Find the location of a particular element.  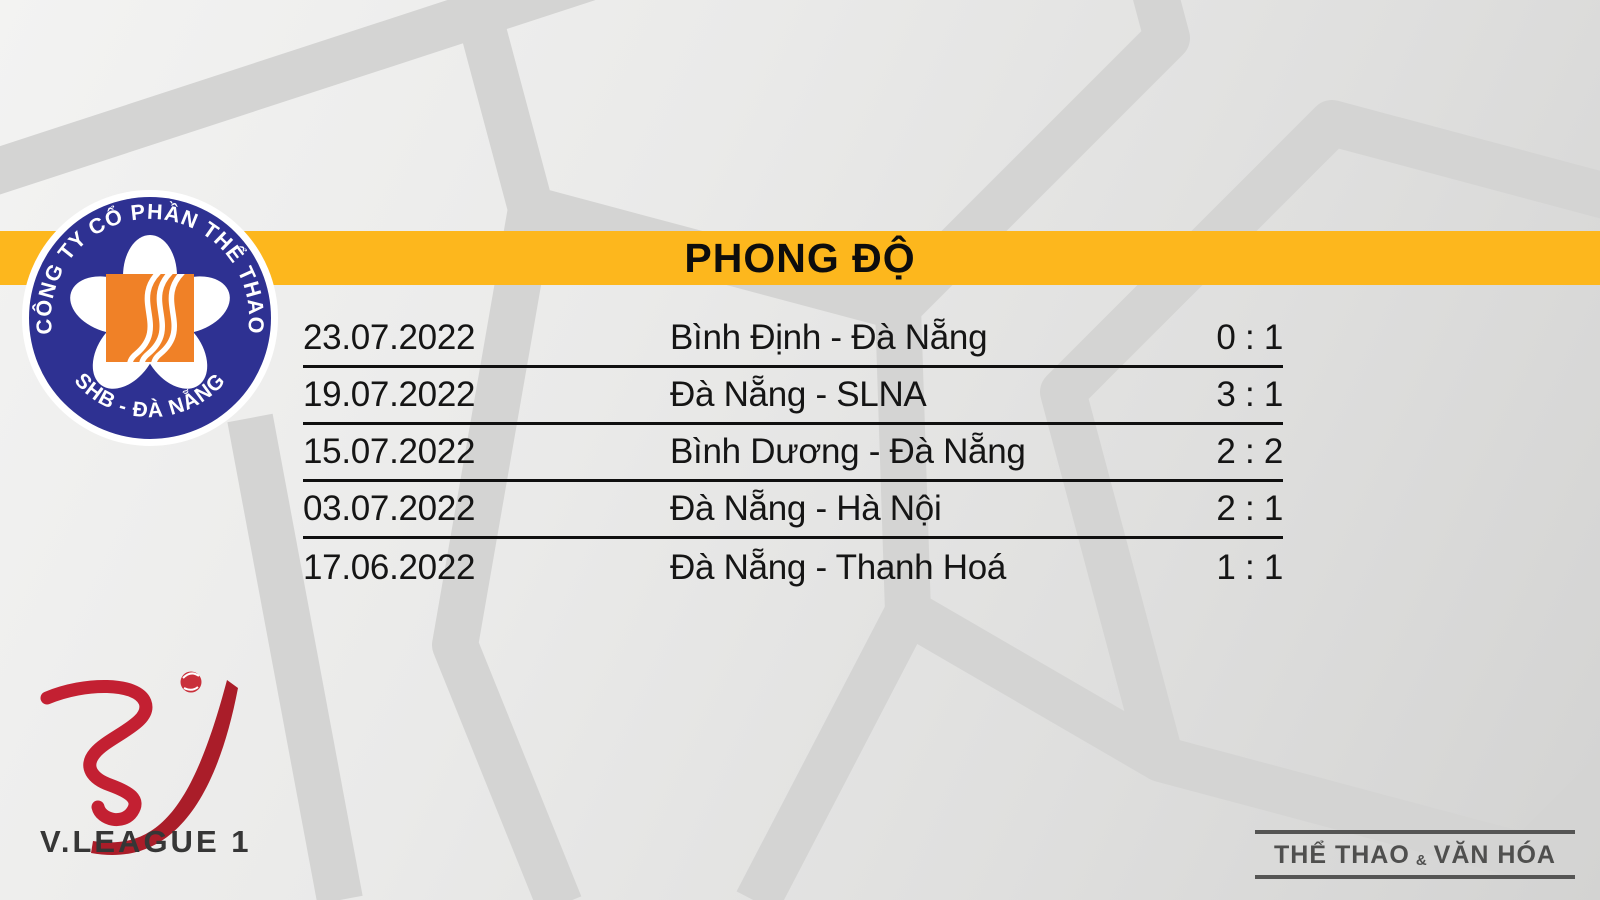

brand-footer: THỂ THAO & VĂN HÓA is located at coordinates (1415, 854).